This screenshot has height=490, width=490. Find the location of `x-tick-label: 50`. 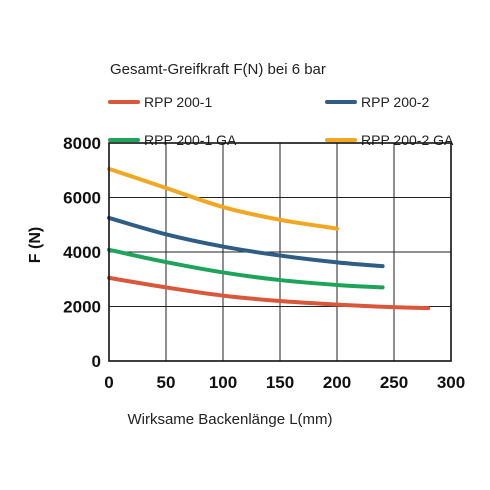

x-tick-label: 50 is located at coordinates (166, 382).